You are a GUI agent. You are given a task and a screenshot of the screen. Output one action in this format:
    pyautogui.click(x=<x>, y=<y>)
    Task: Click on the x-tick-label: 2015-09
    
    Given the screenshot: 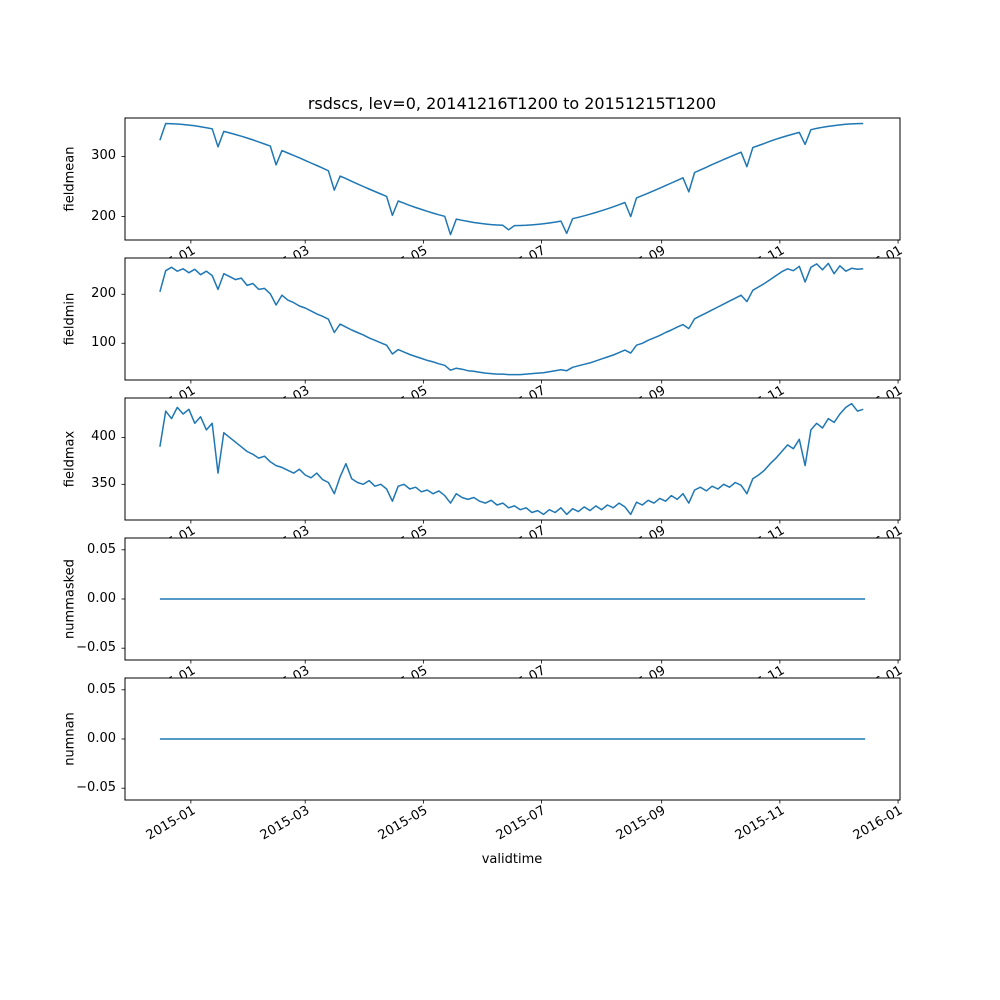 What is the action you would take?
    pyautogui.click(x=641, y=823)
    